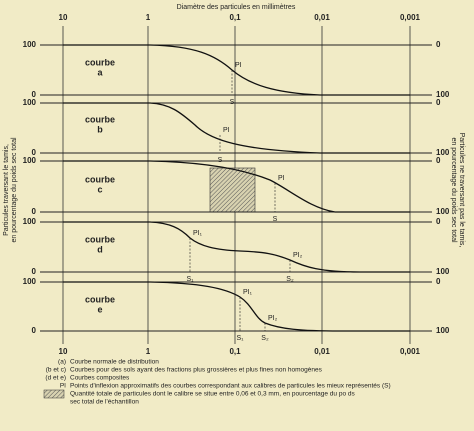 The image size is (474, 431). What do you see at coordinates (232, 190) in the screenshot?
I see `hatched-area` at bounding box center [232, 190].